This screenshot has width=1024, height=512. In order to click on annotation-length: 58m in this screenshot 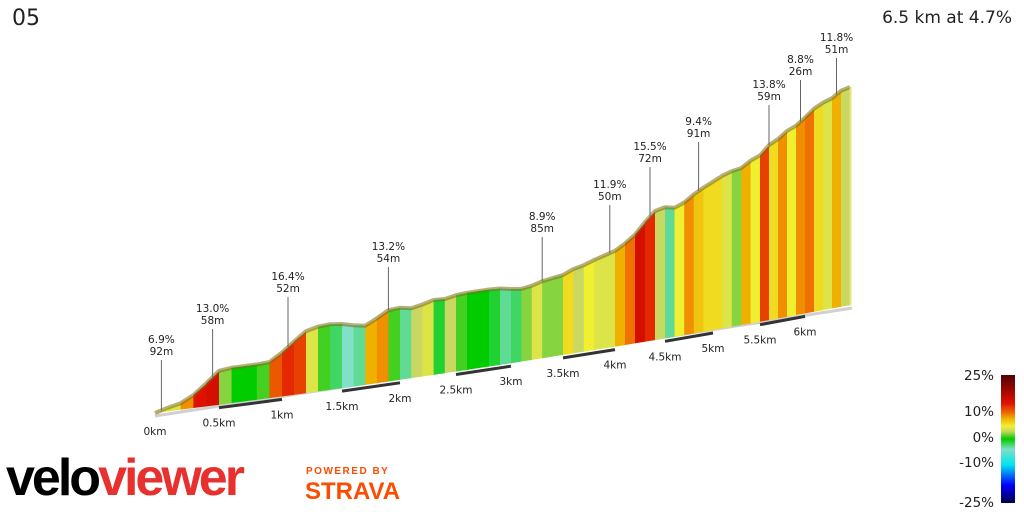, I will do `click(213, 321)`.